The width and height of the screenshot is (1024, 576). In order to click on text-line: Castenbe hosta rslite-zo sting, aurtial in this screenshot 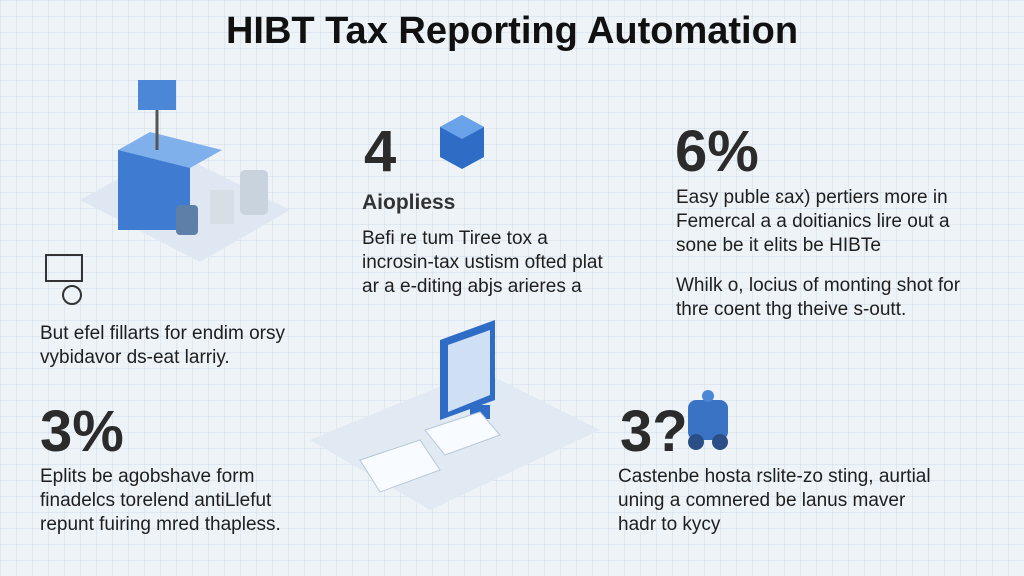, I will do `click(774, 476)`.